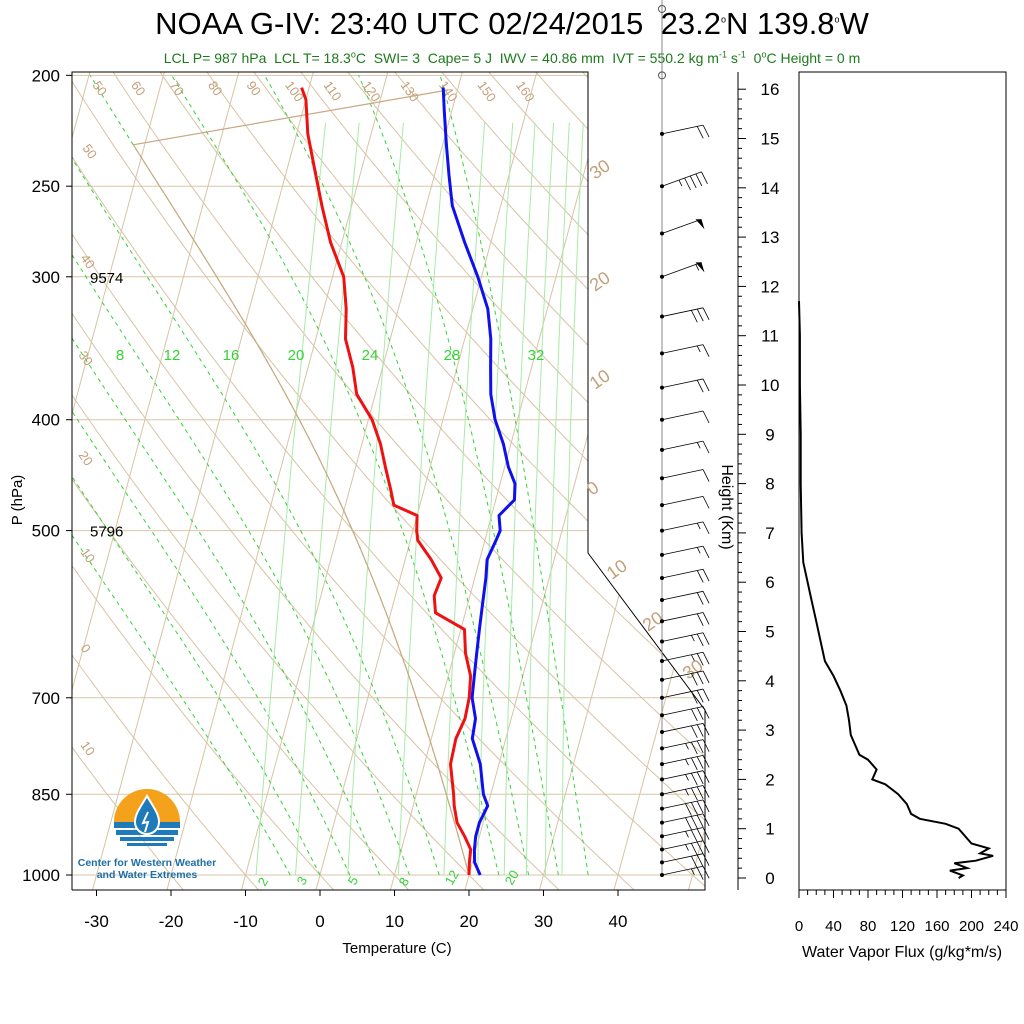 The width and height of the screenshot is (1024, 1024). What do you see at coordinates (100, 88) in the screenshot?
I see `dry-adiabat-label: 50` at bounding box center [100, 88].